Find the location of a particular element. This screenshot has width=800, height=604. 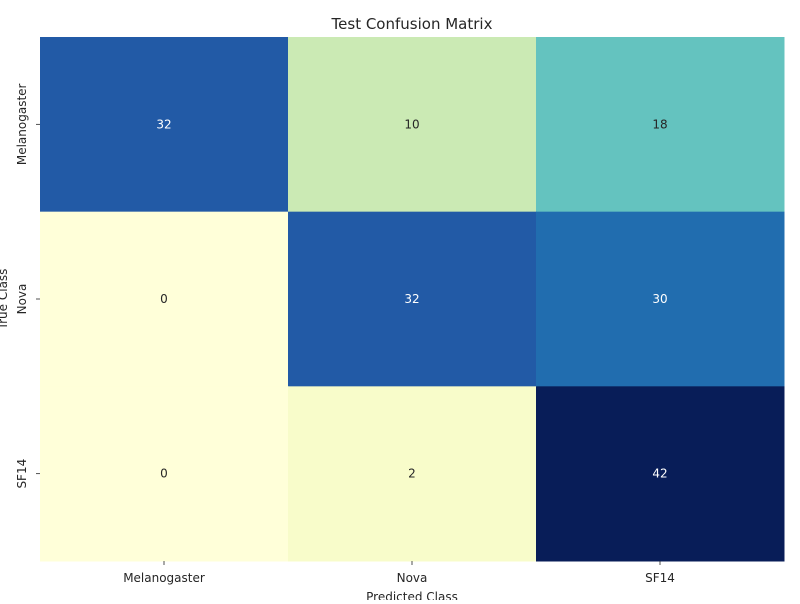

x-tick-label-2: SF14 is located at coordinates (660, 578).